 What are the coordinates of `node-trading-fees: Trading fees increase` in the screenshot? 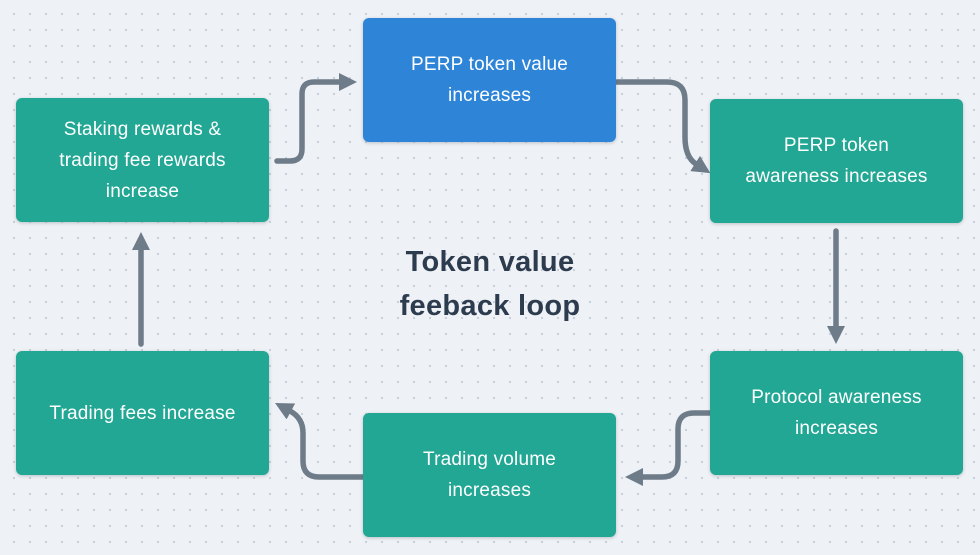 It's located at (142, 413).